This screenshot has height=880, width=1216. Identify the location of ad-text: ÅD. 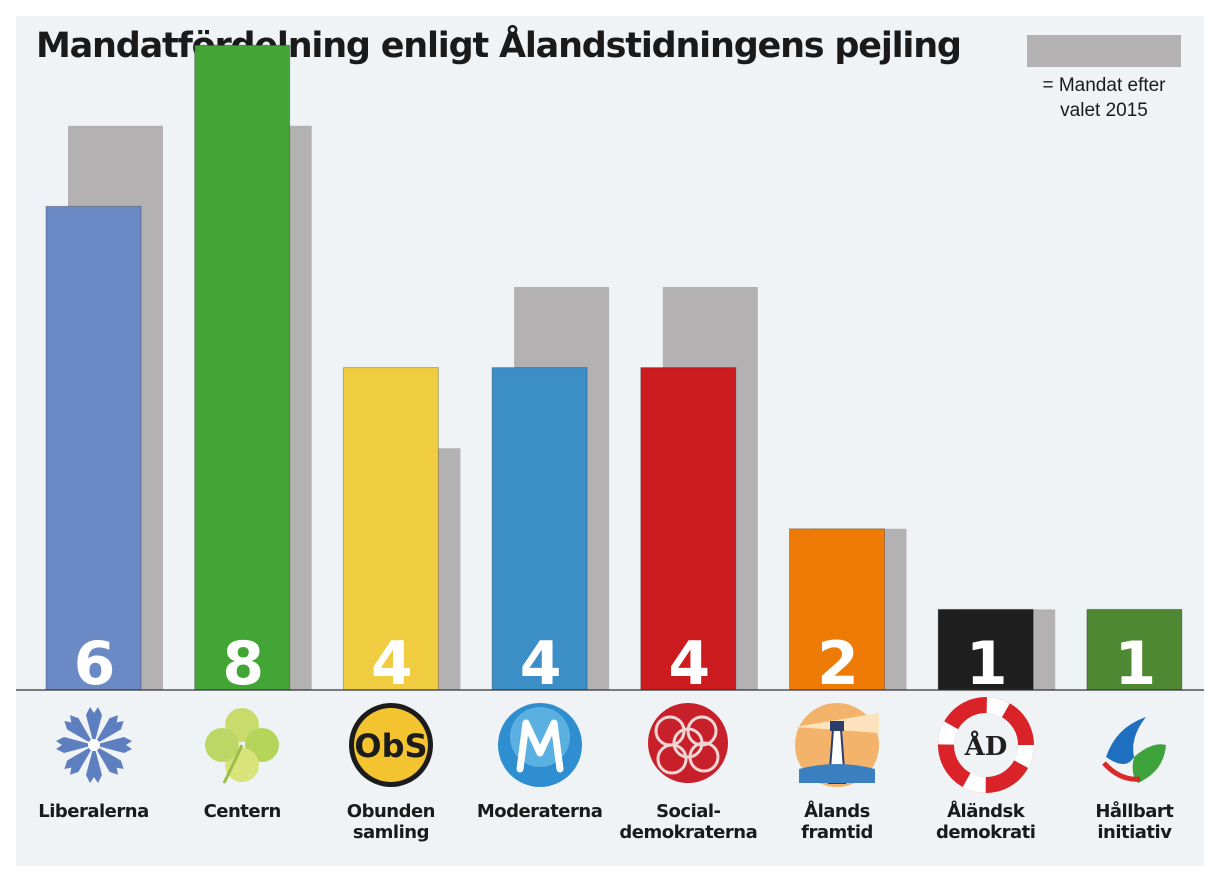
(985, 746).